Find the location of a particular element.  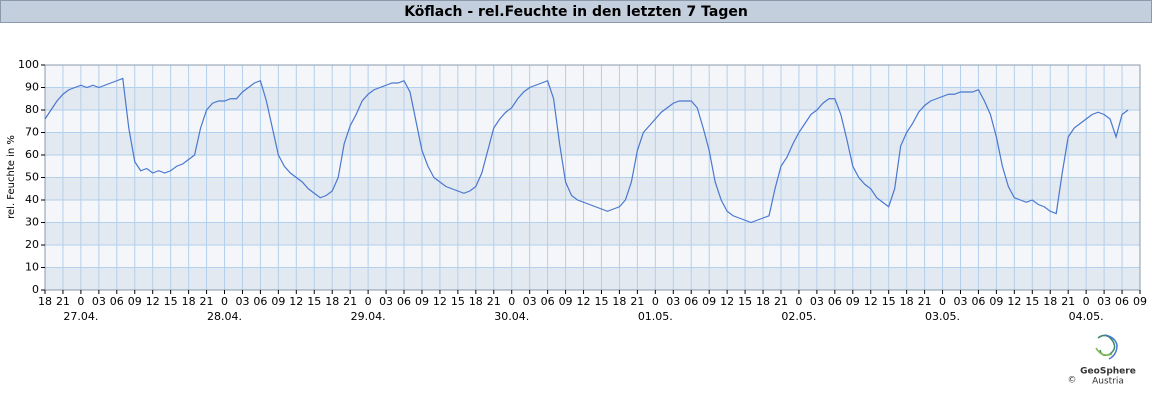

y-tick-label: 0 is located at coordinates (35, 289).